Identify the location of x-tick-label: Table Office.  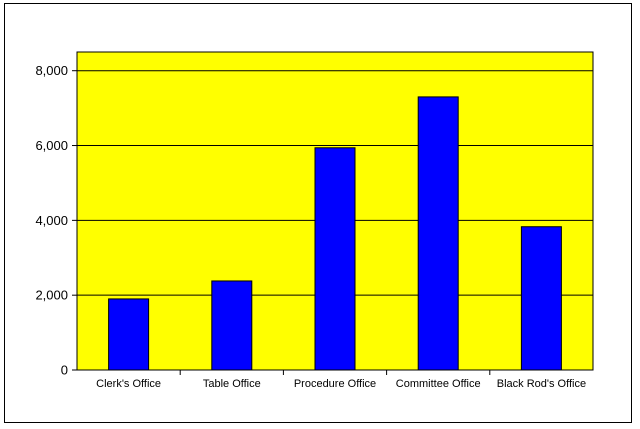
(232, 384).